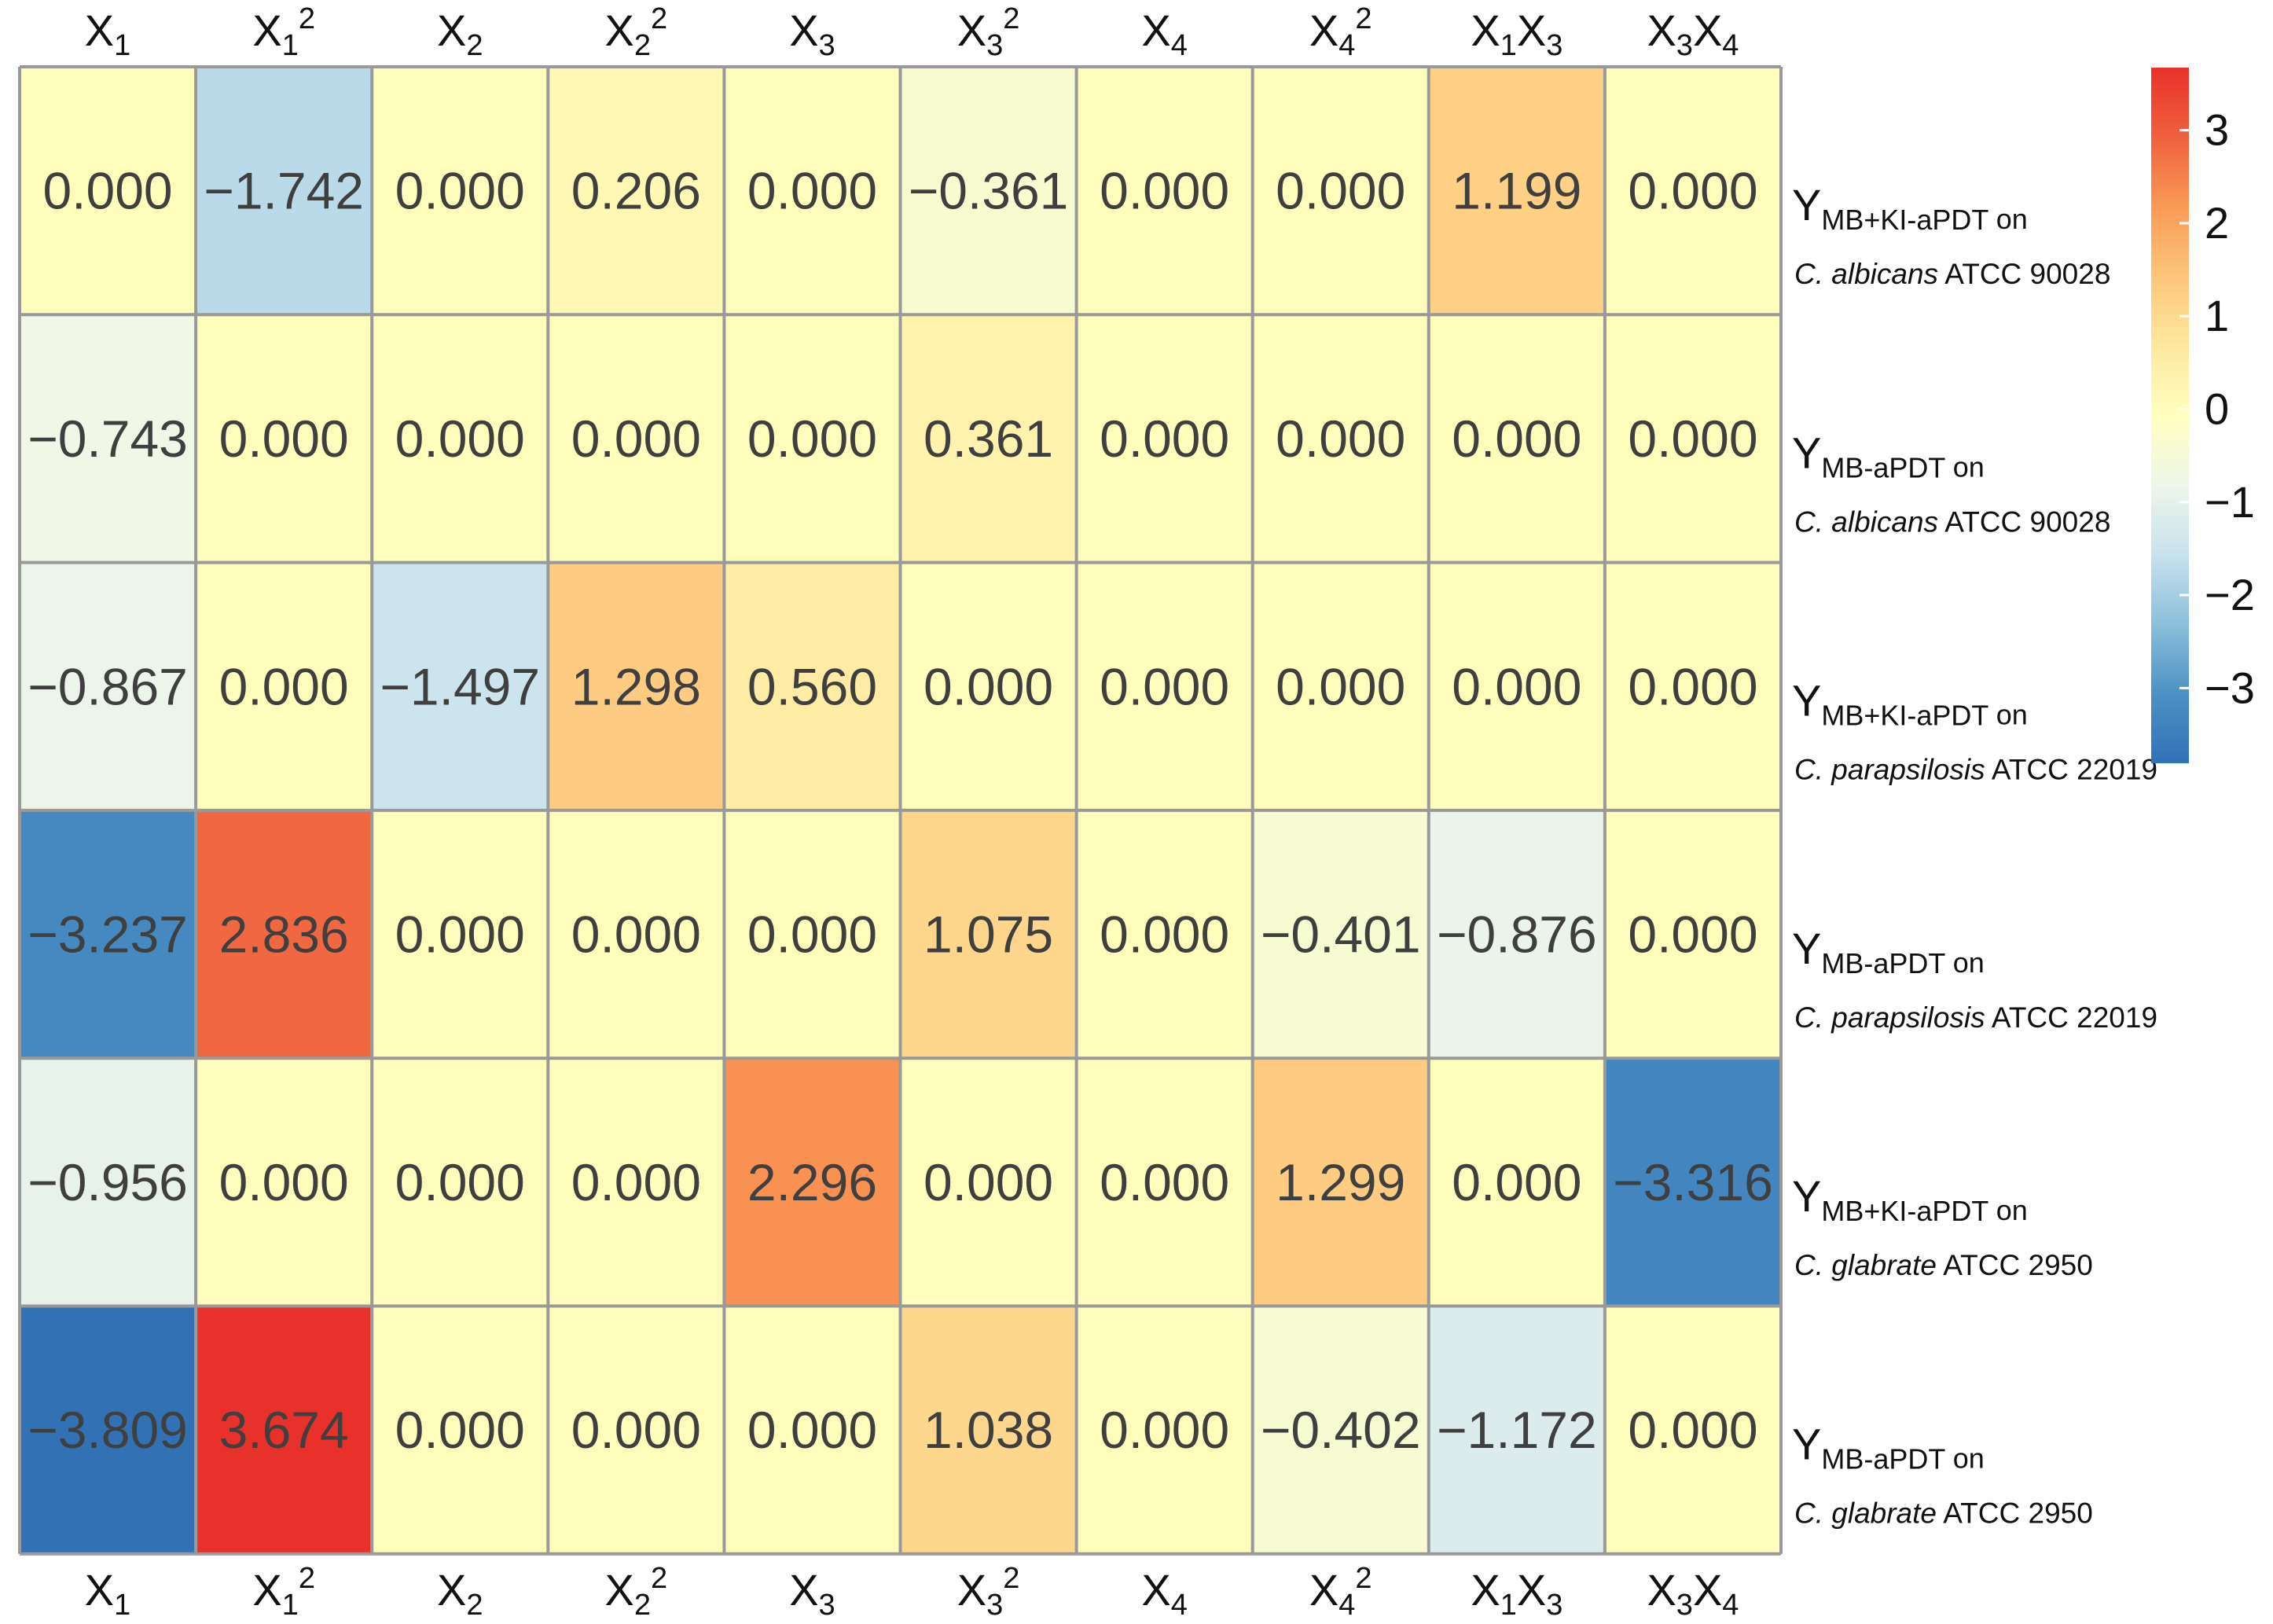  What do you see at coordinates (988, 1430) in the screenshot?
I see `cell-value-label: 1.038` at bounding box center [988, 1430].